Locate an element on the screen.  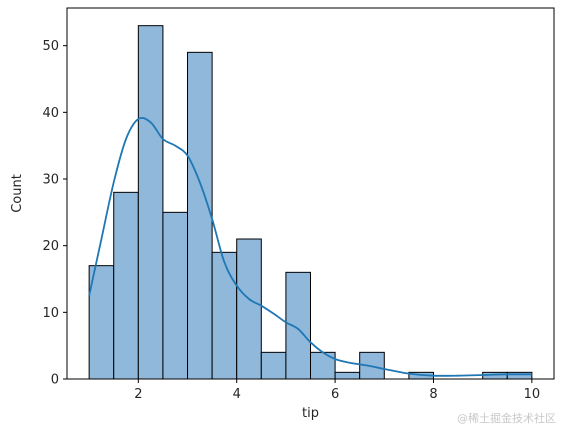
x-tick-label: 8 is located at coordinates (433, 394).